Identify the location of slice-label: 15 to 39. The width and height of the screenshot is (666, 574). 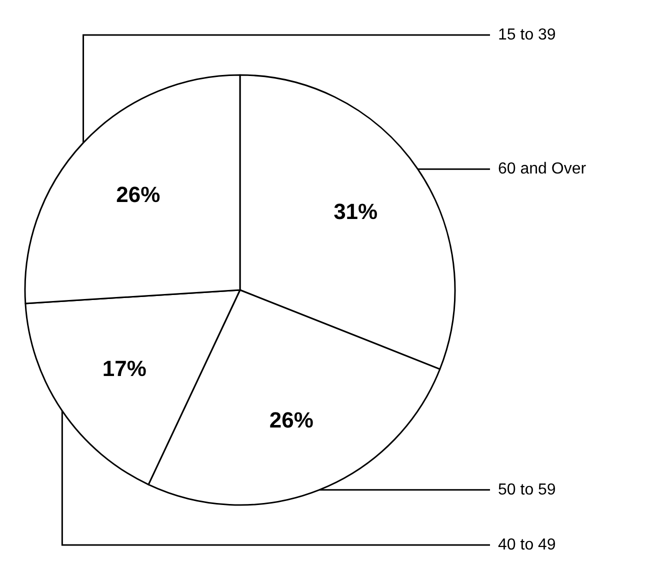
(527, 35).